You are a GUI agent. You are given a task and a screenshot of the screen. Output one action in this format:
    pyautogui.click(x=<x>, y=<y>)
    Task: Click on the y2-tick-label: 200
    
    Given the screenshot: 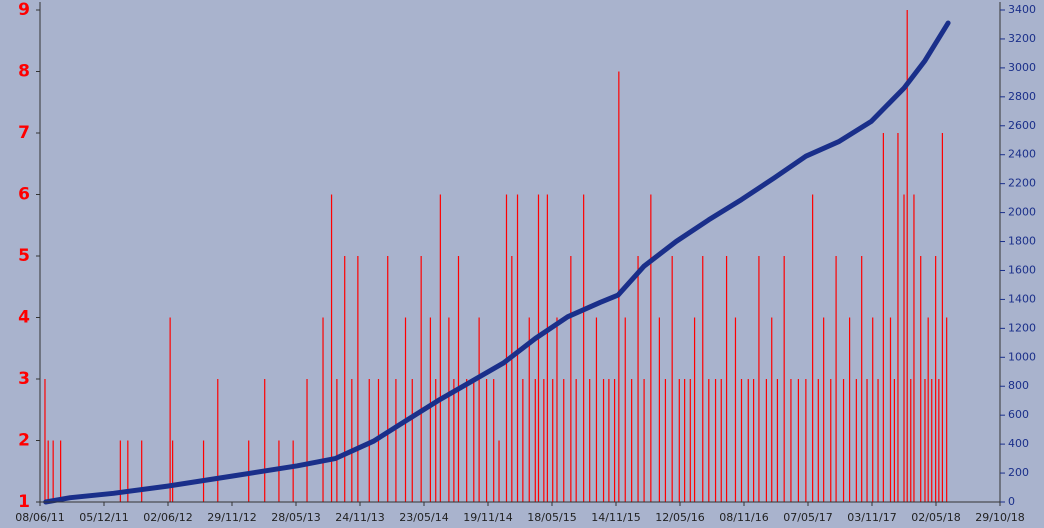 What is the action you would take?
    pyautogui.click(x=1018, y=472)
    